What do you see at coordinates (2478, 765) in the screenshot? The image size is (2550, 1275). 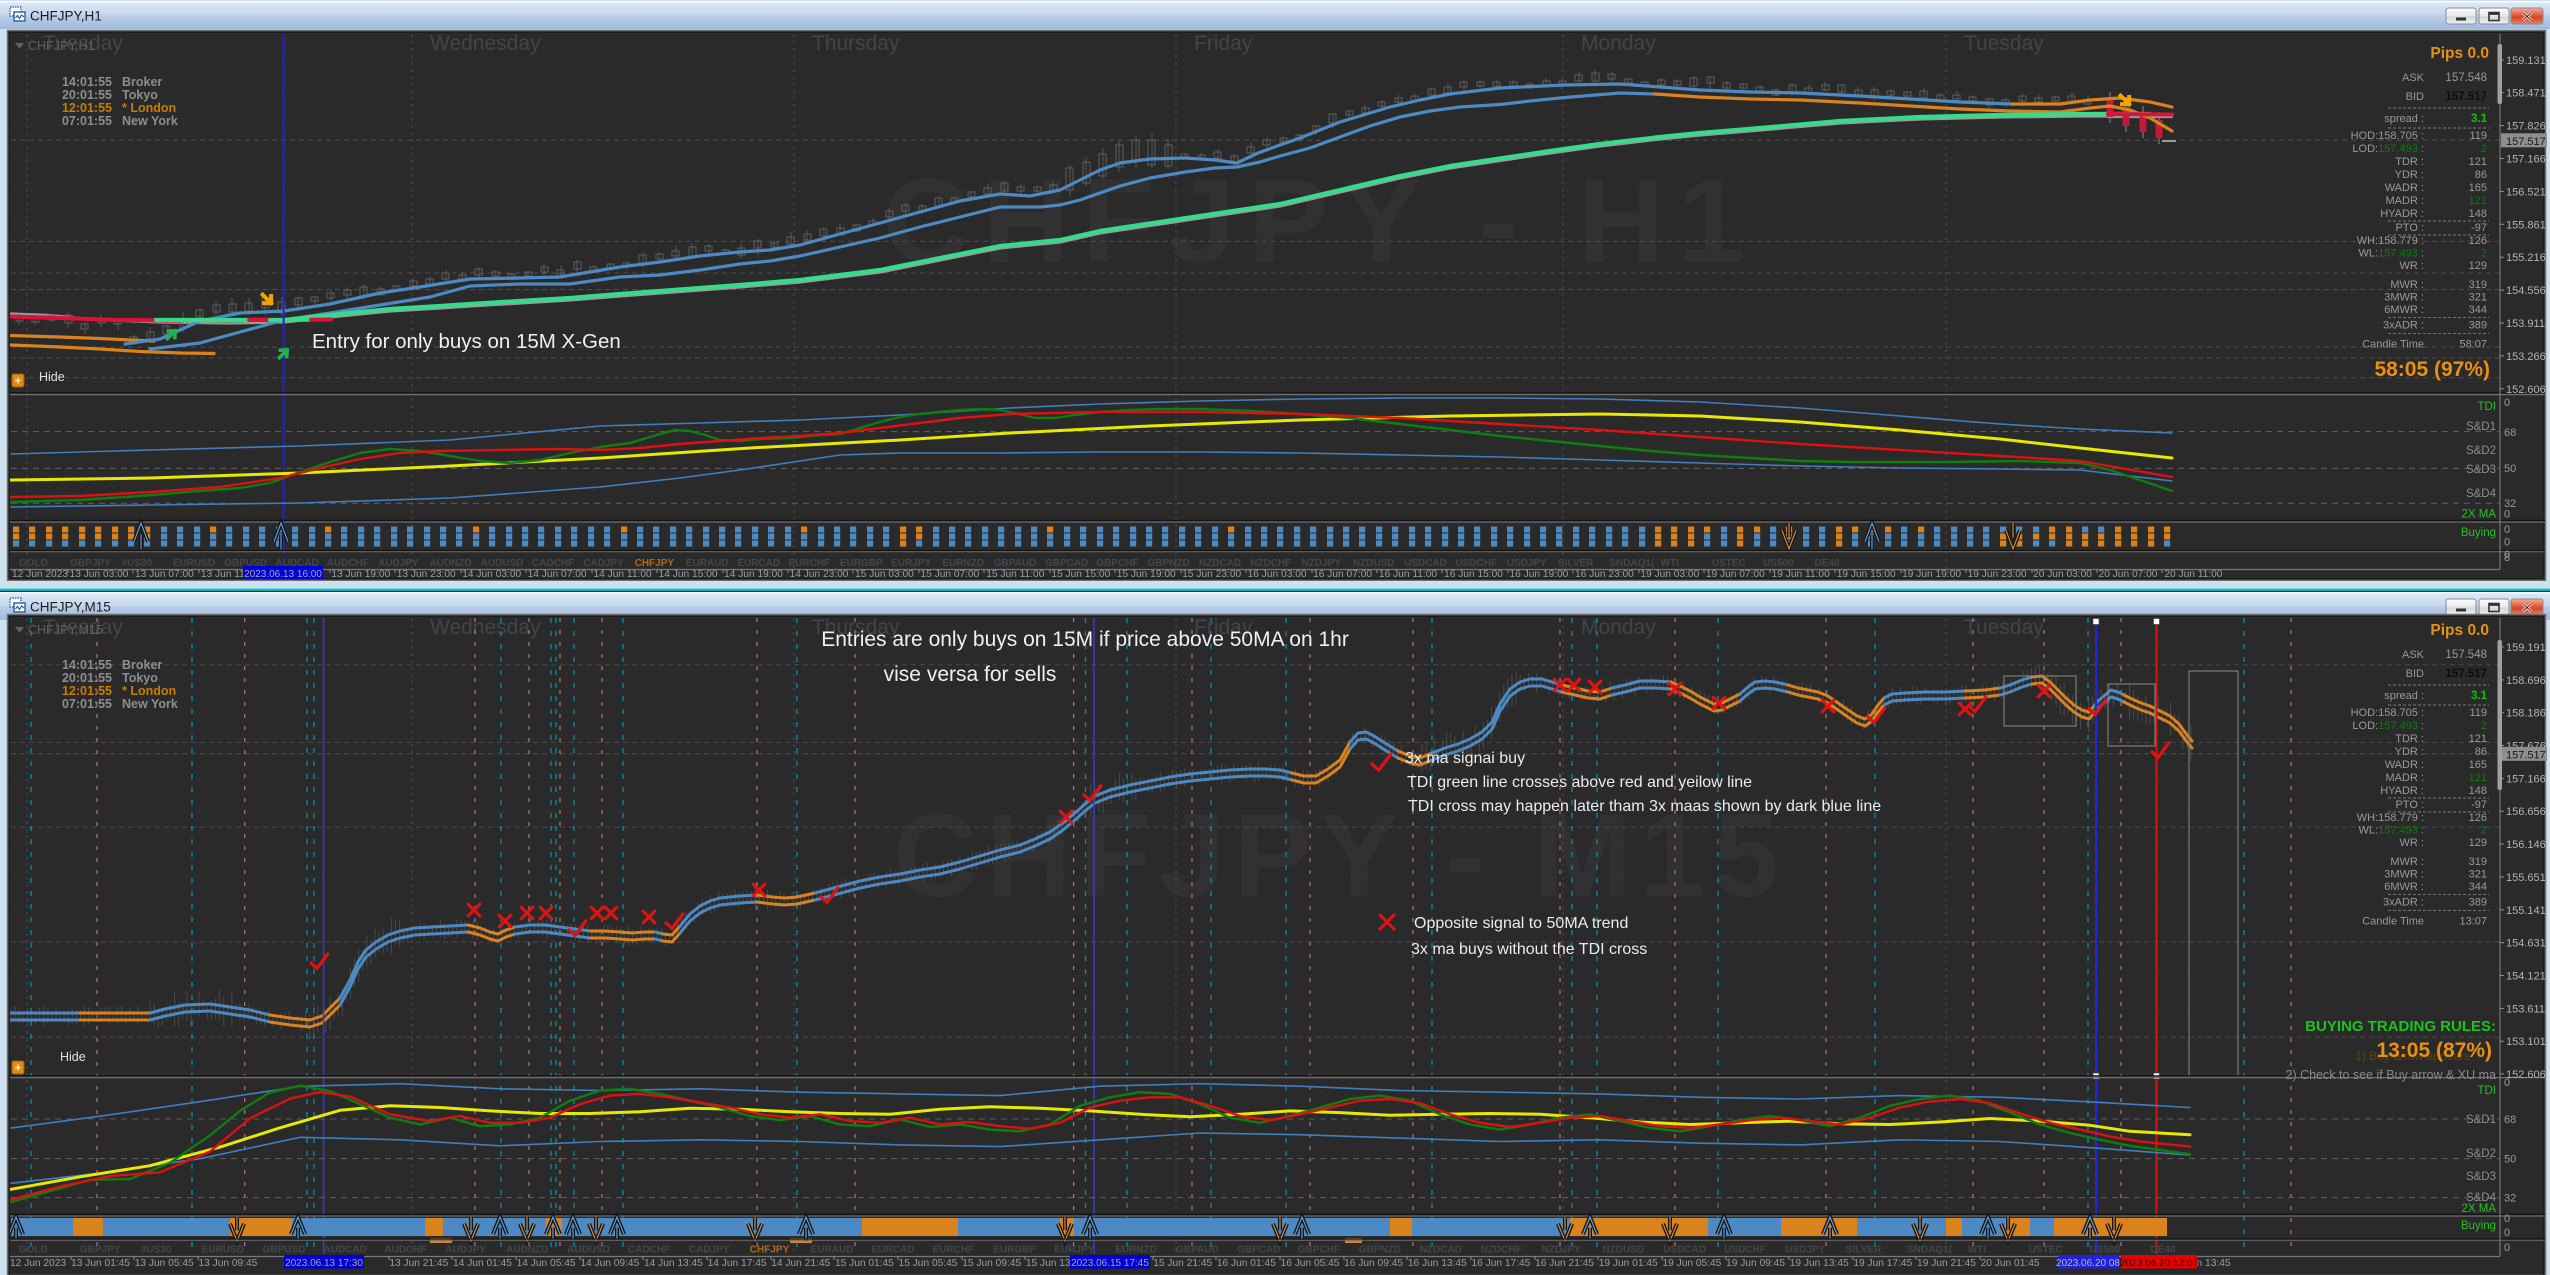 I see `svg-text: 165` at bounding box center [2478, 765].